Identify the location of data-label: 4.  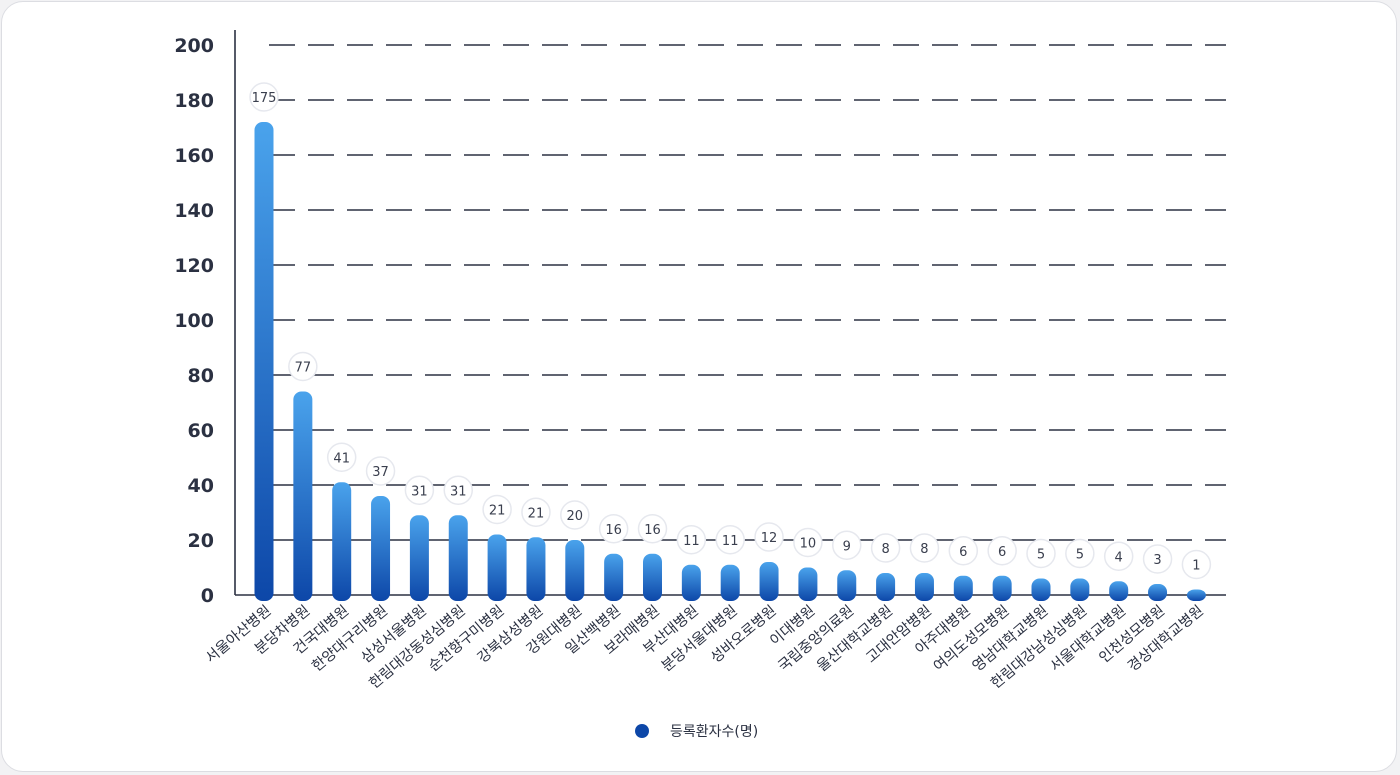
(1119, 557).